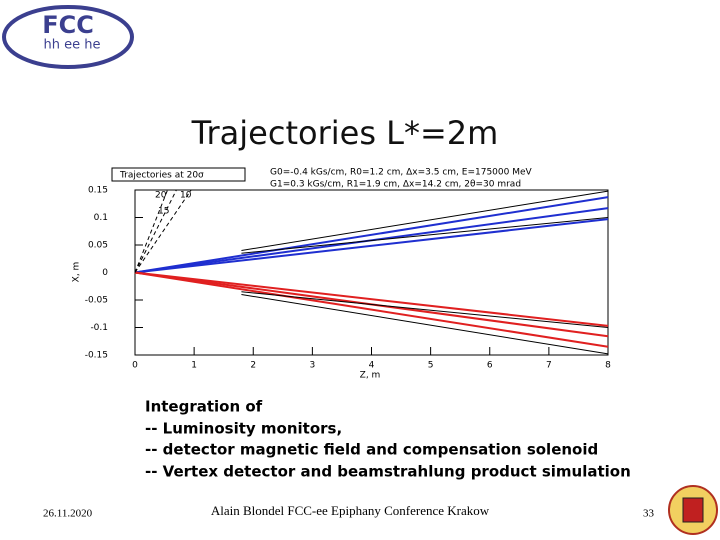 The width and height of the screenshot is (720, 540). Describe the element at coordinates (161, 176) in the screenshot. I see `legend-title: Trajectories at 20σ` at that location.